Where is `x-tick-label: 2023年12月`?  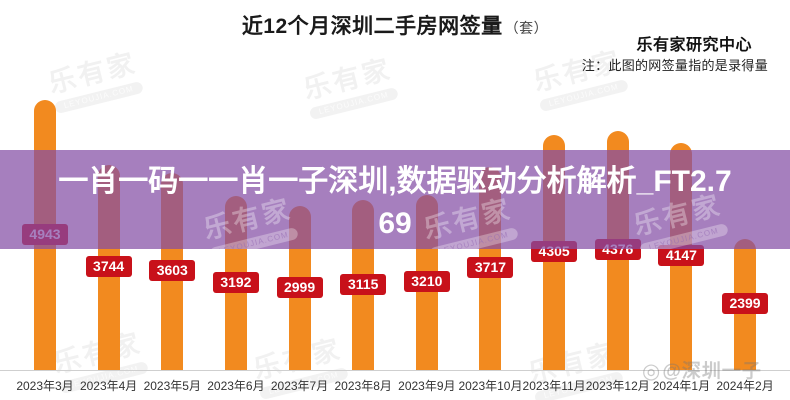 x-tick-label: 2023年12月 is located at coordinates (617, 386).